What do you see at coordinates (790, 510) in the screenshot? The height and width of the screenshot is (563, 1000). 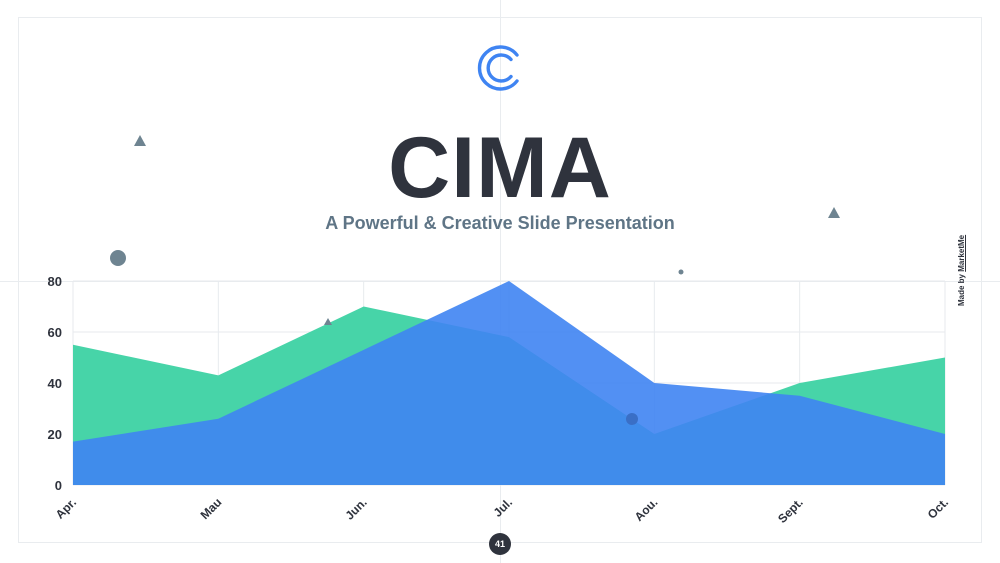 I see `x-tick-label: Sept.` at bounding box center [790, 510].